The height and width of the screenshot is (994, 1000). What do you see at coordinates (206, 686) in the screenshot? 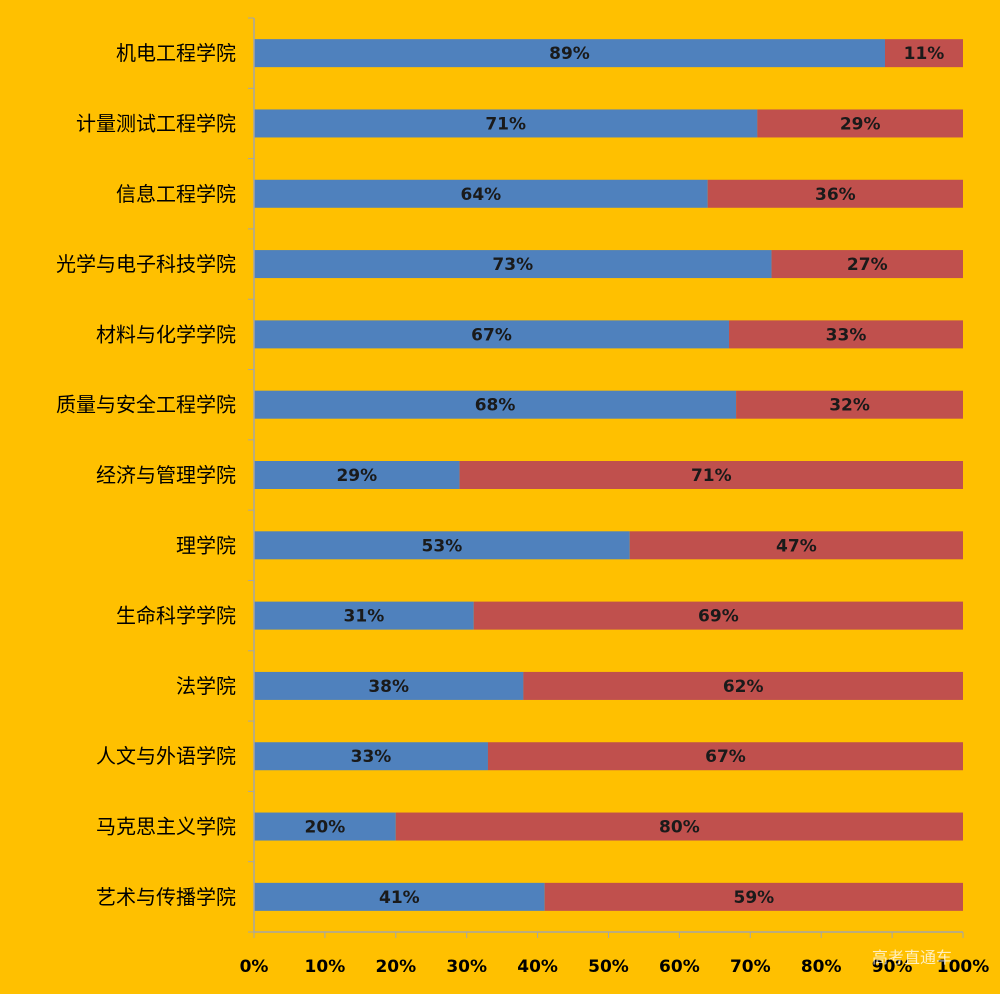
I see `category-label: 法学院` at bounding box center [206, 686].